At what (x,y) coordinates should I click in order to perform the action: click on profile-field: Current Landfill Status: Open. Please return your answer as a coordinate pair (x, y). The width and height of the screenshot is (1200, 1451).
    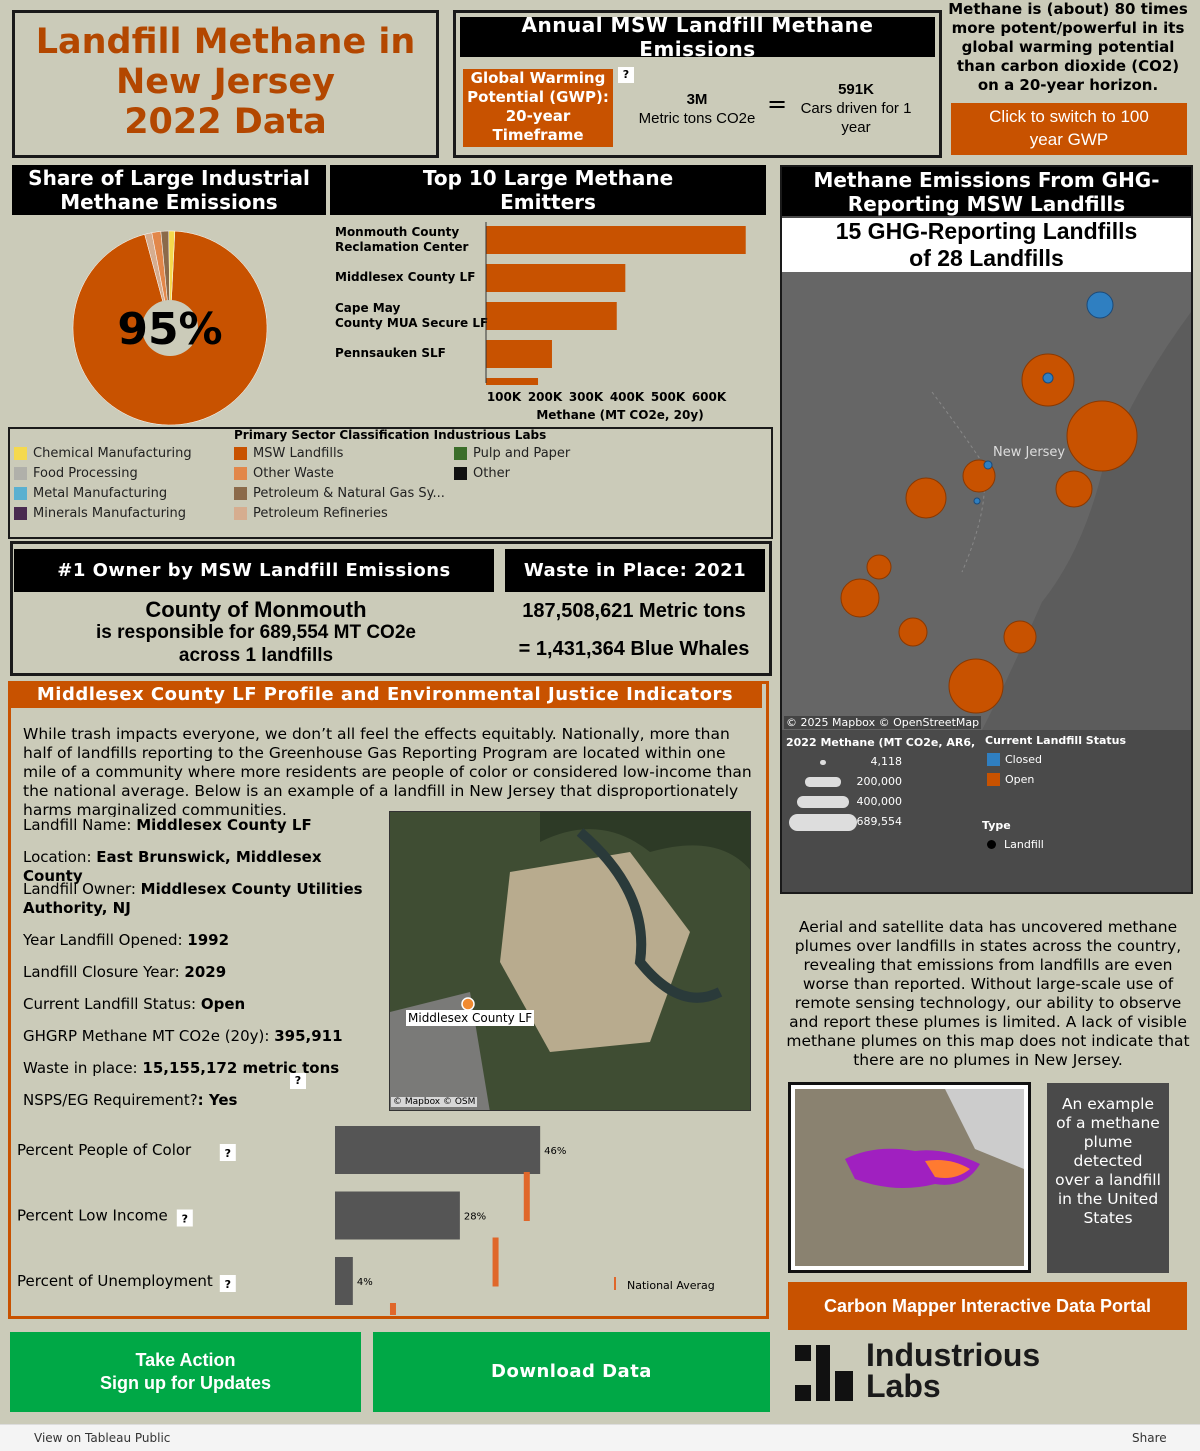
    Looking at the image, I should click on (195, 1004).